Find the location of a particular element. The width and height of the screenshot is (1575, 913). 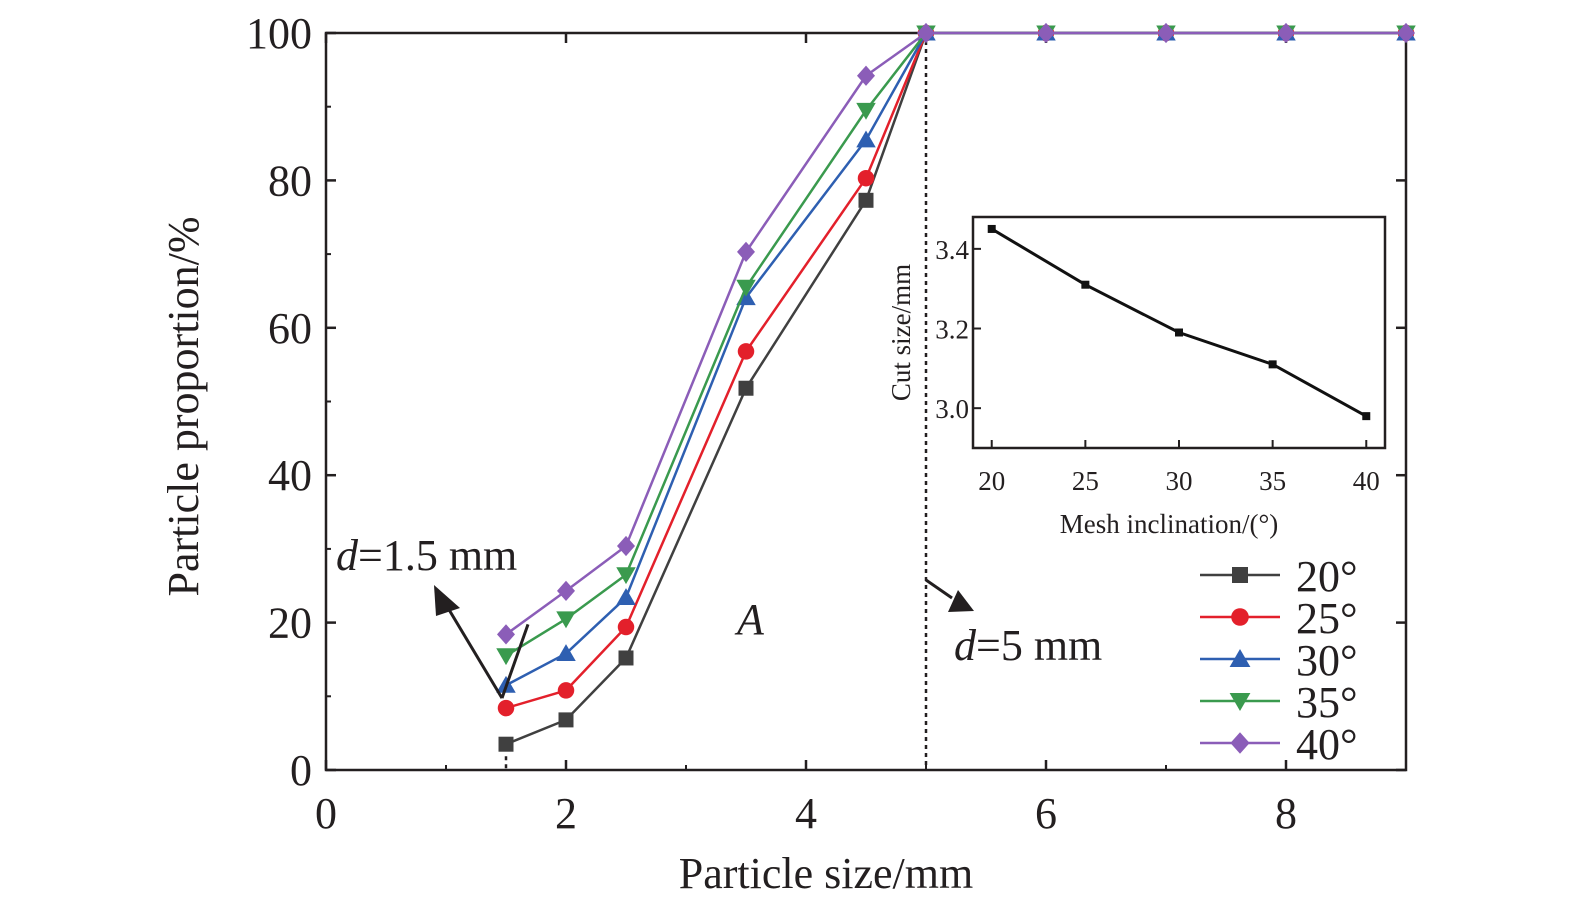

annotation-region-a: A is located at coordinates (749, 619).